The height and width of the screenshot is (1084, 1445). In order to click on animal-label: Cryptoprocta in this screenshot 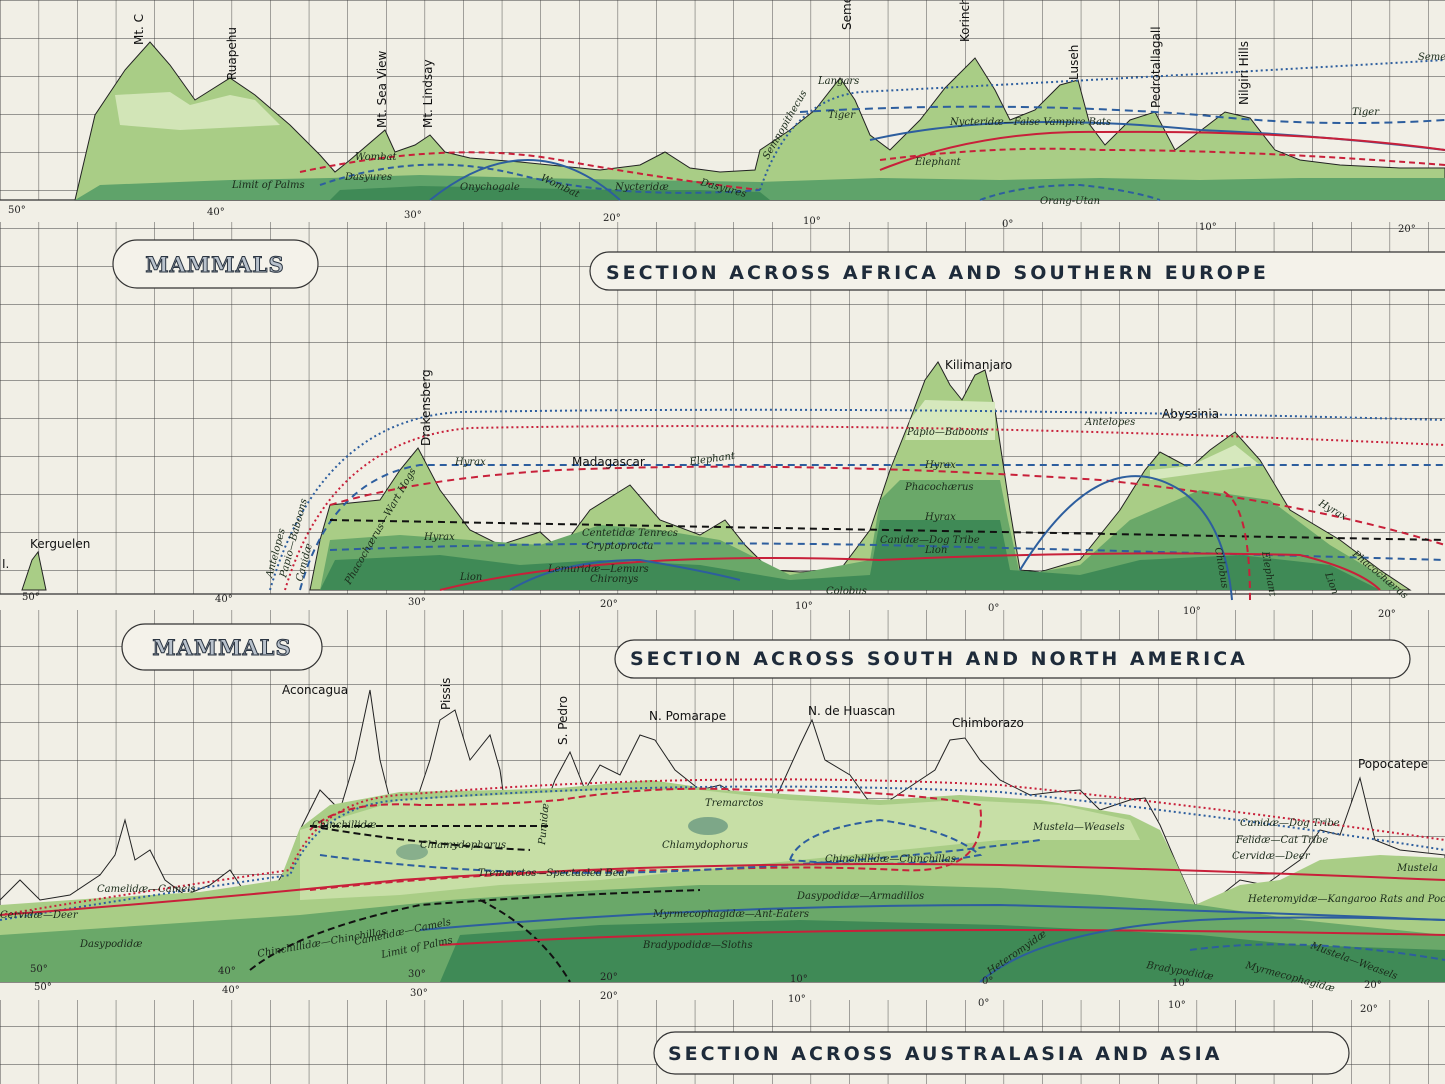, I will do `click(619, 546)`.